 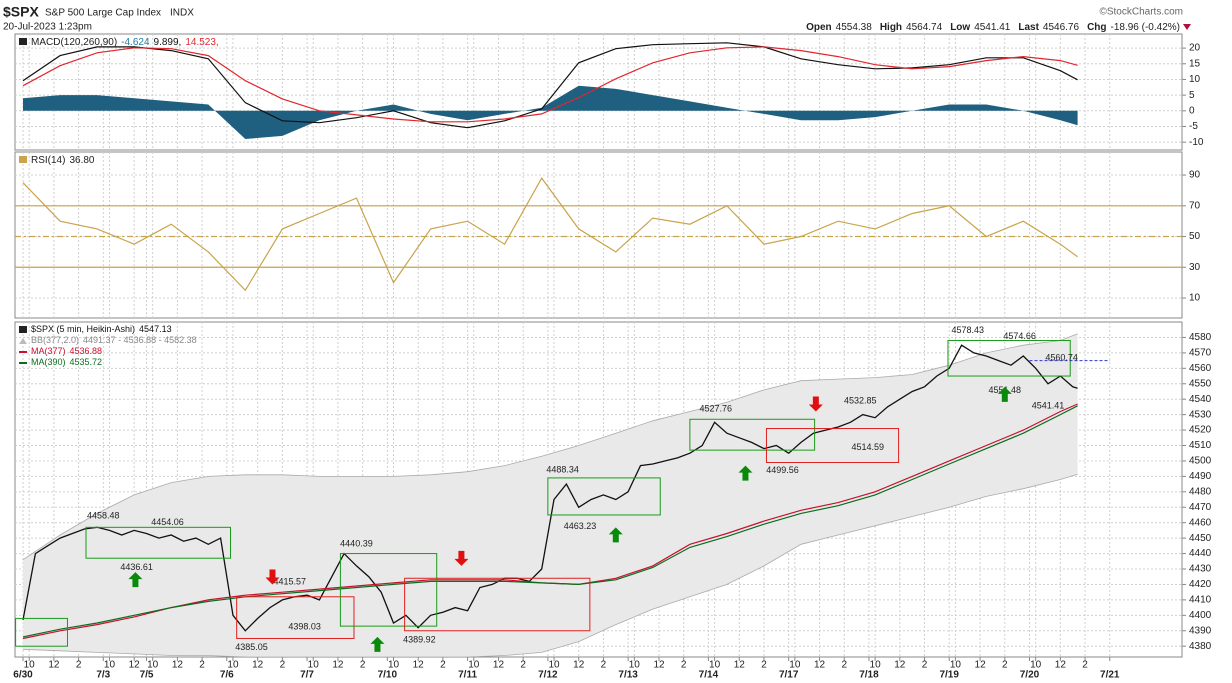 What do you see at coordinates (167, 522) in the screenshot?
I see `price-annotation: 4454.06` at bounding box center [167, 522].